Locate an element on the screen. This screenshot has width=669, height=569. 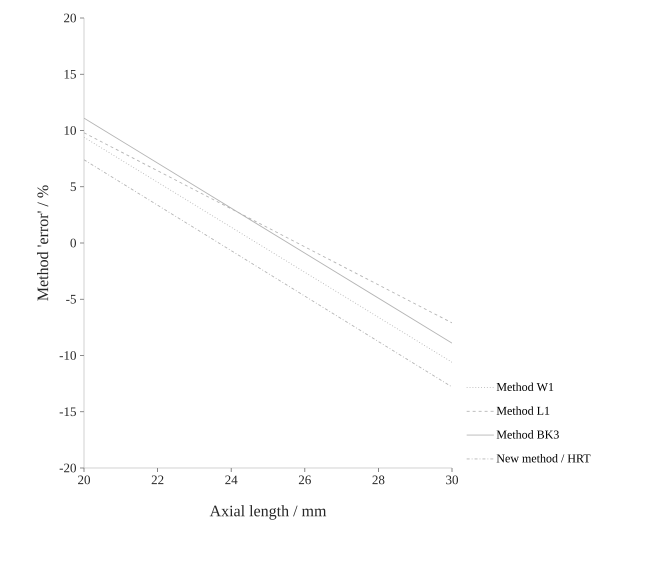
y-tick-label: -5 is located at coordinates (71, 299).